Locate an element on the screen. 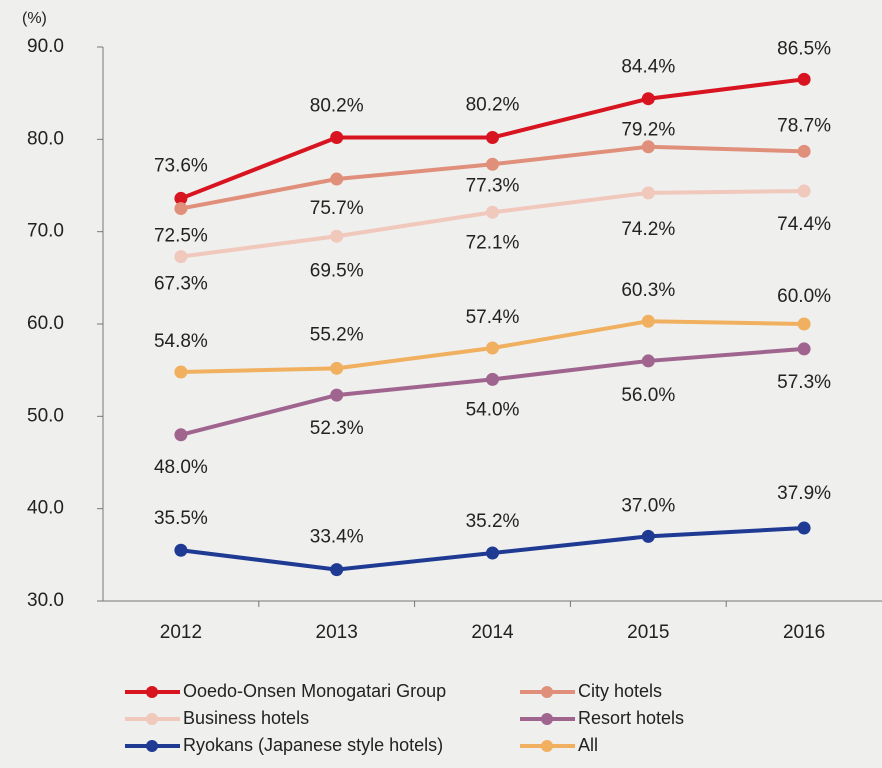 The image size is (882, 768). x-tick-label: 2015 is located at coordinates (648, 632).